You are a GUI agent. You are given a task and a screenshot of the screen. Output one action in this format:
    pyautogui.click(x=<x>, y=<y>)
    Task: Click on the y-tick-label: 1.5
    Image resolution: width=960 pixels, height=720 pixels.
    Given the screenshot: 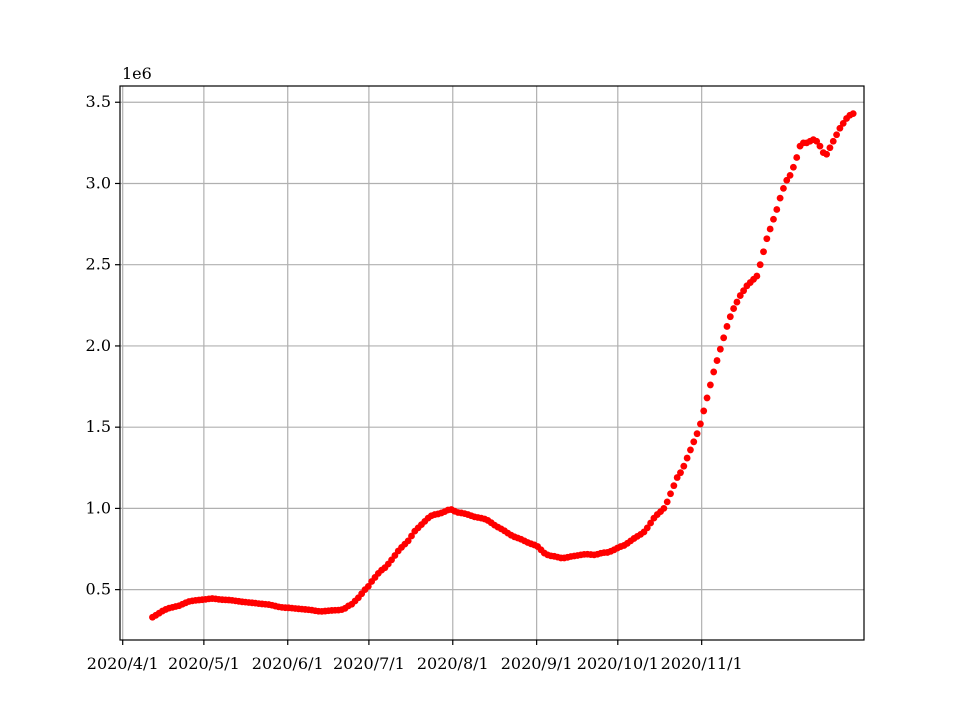 What is the action you would take?
    pyautogui.click(x=98, y=426)
    